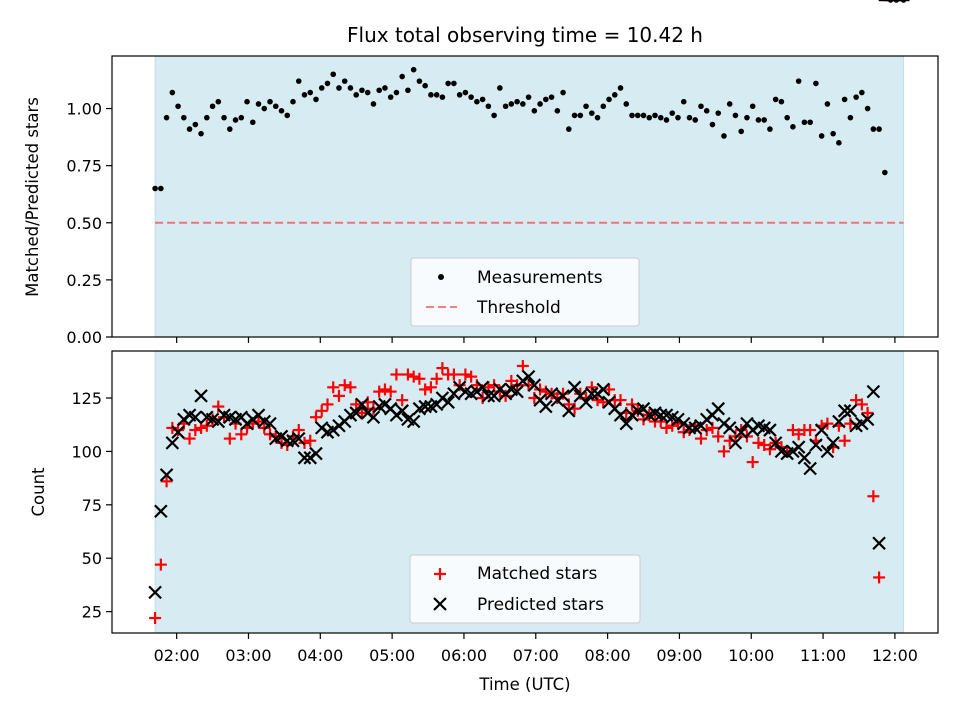  I want to click on legend-label-matched: Matched stars, so click(537, 574).